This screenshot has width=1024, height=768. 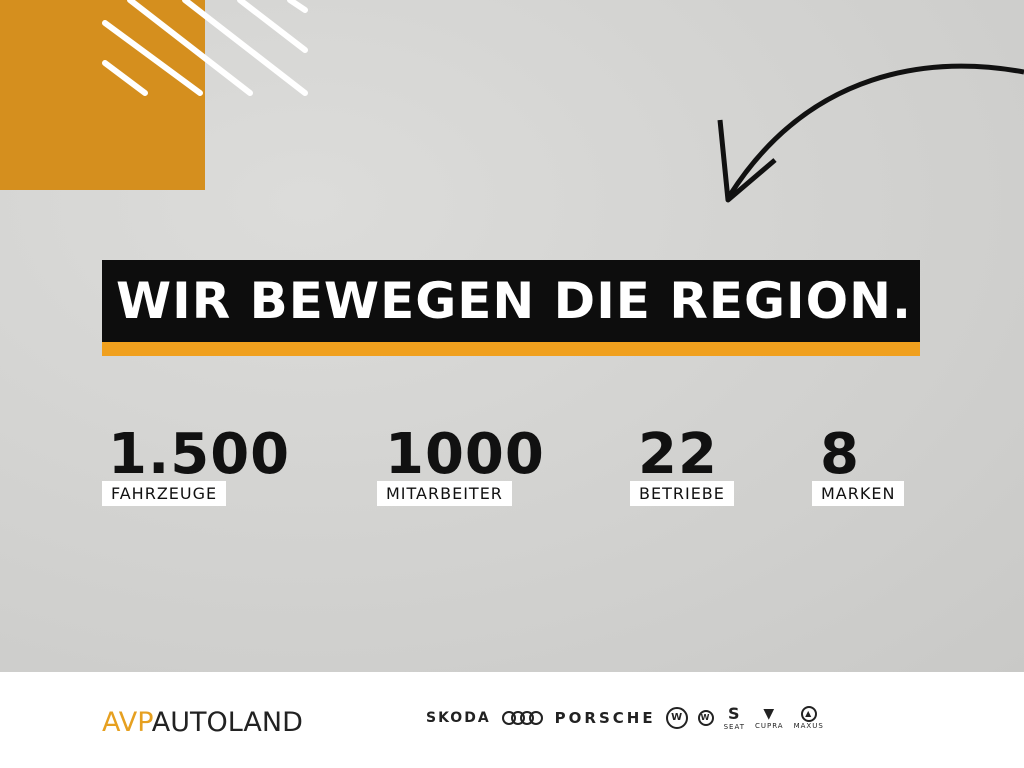 What do you see at coordinates (682, 493) in the screenshot?
I see `stat-label: BETRIEBE` at bounding box center [682, 493].